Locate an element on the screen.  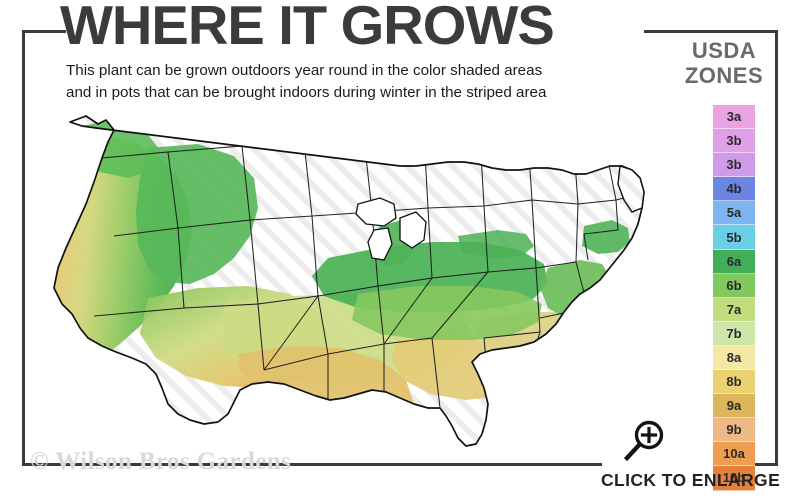
legend-swatch-8b: 8b is located at coordinates (734, 382).